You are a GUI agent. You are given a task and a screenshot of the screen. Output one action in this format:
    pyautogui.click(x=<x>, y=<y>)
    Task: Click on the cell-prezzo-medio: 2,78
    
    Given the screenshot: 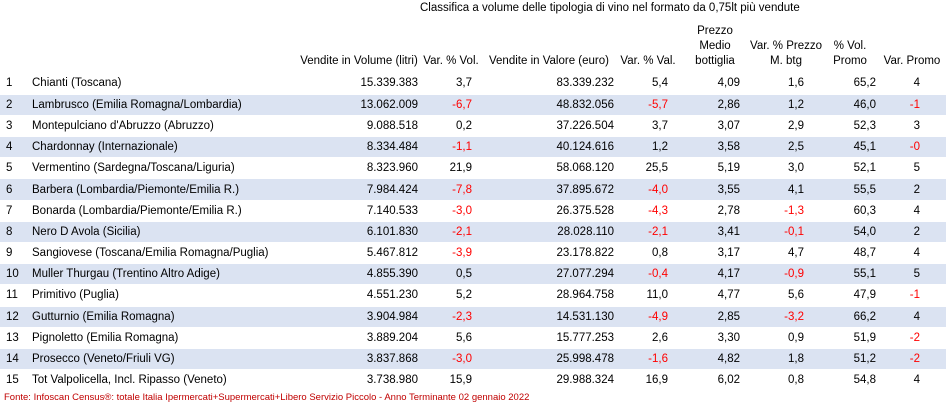 What is the action you would take?
    pyautogui.click(x=728, y=210)
    